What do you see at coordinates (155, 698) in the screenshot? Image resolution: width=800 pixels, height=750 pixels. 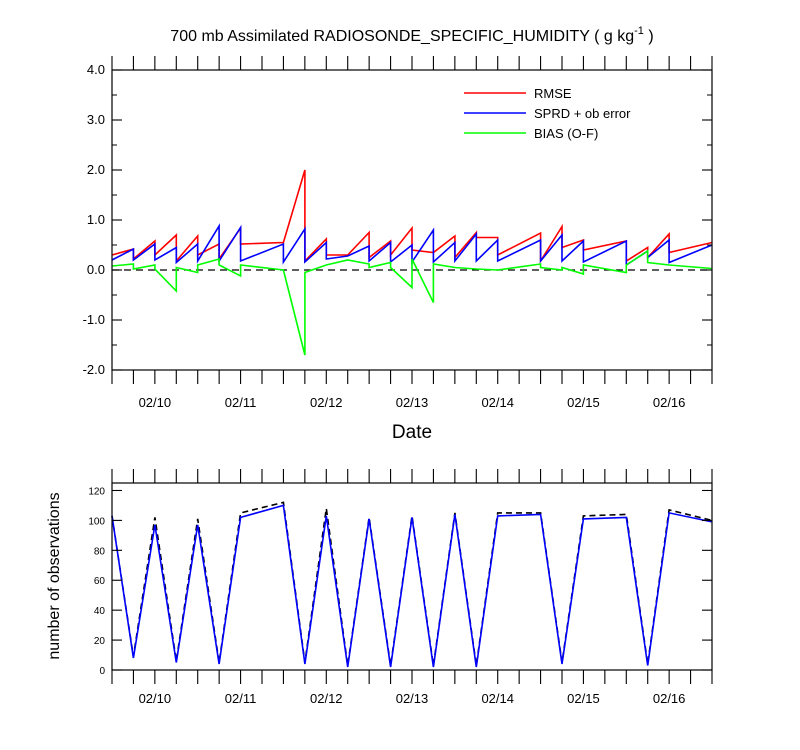 I see `bot-x-tick-label: 02/10` at bounding box center [155, 698].